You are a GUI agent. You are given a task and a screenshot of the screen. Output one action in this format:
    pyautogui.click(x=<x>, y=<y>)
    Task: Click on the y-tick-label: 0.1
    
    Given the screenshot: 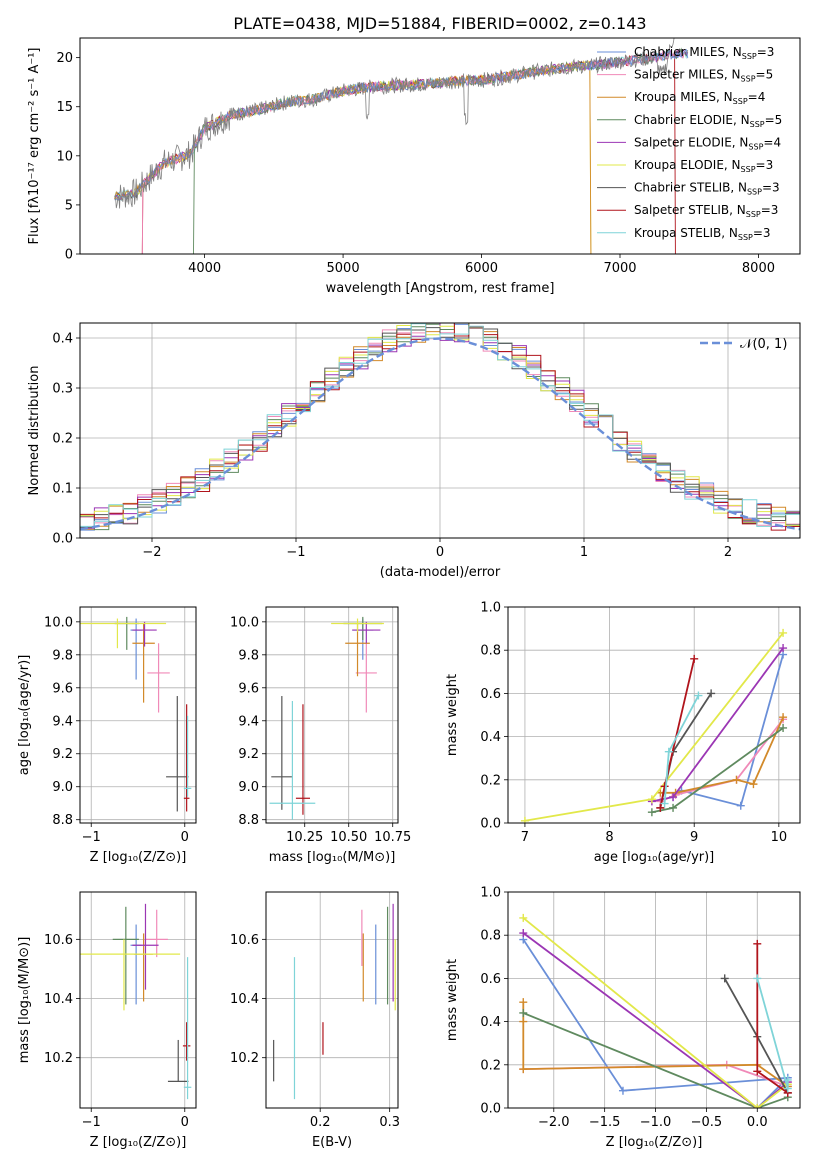 What is the action you would take?
    pyautogui.click(x=62, y=489)
    